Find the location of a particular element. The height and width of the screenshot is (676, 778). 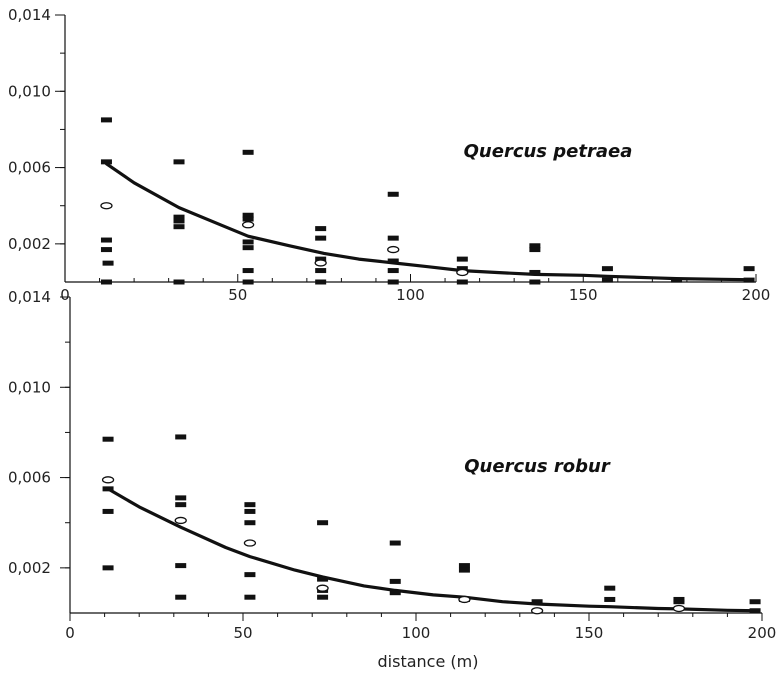

chart-title: Quercus robur is located at coordinates (537, 466).